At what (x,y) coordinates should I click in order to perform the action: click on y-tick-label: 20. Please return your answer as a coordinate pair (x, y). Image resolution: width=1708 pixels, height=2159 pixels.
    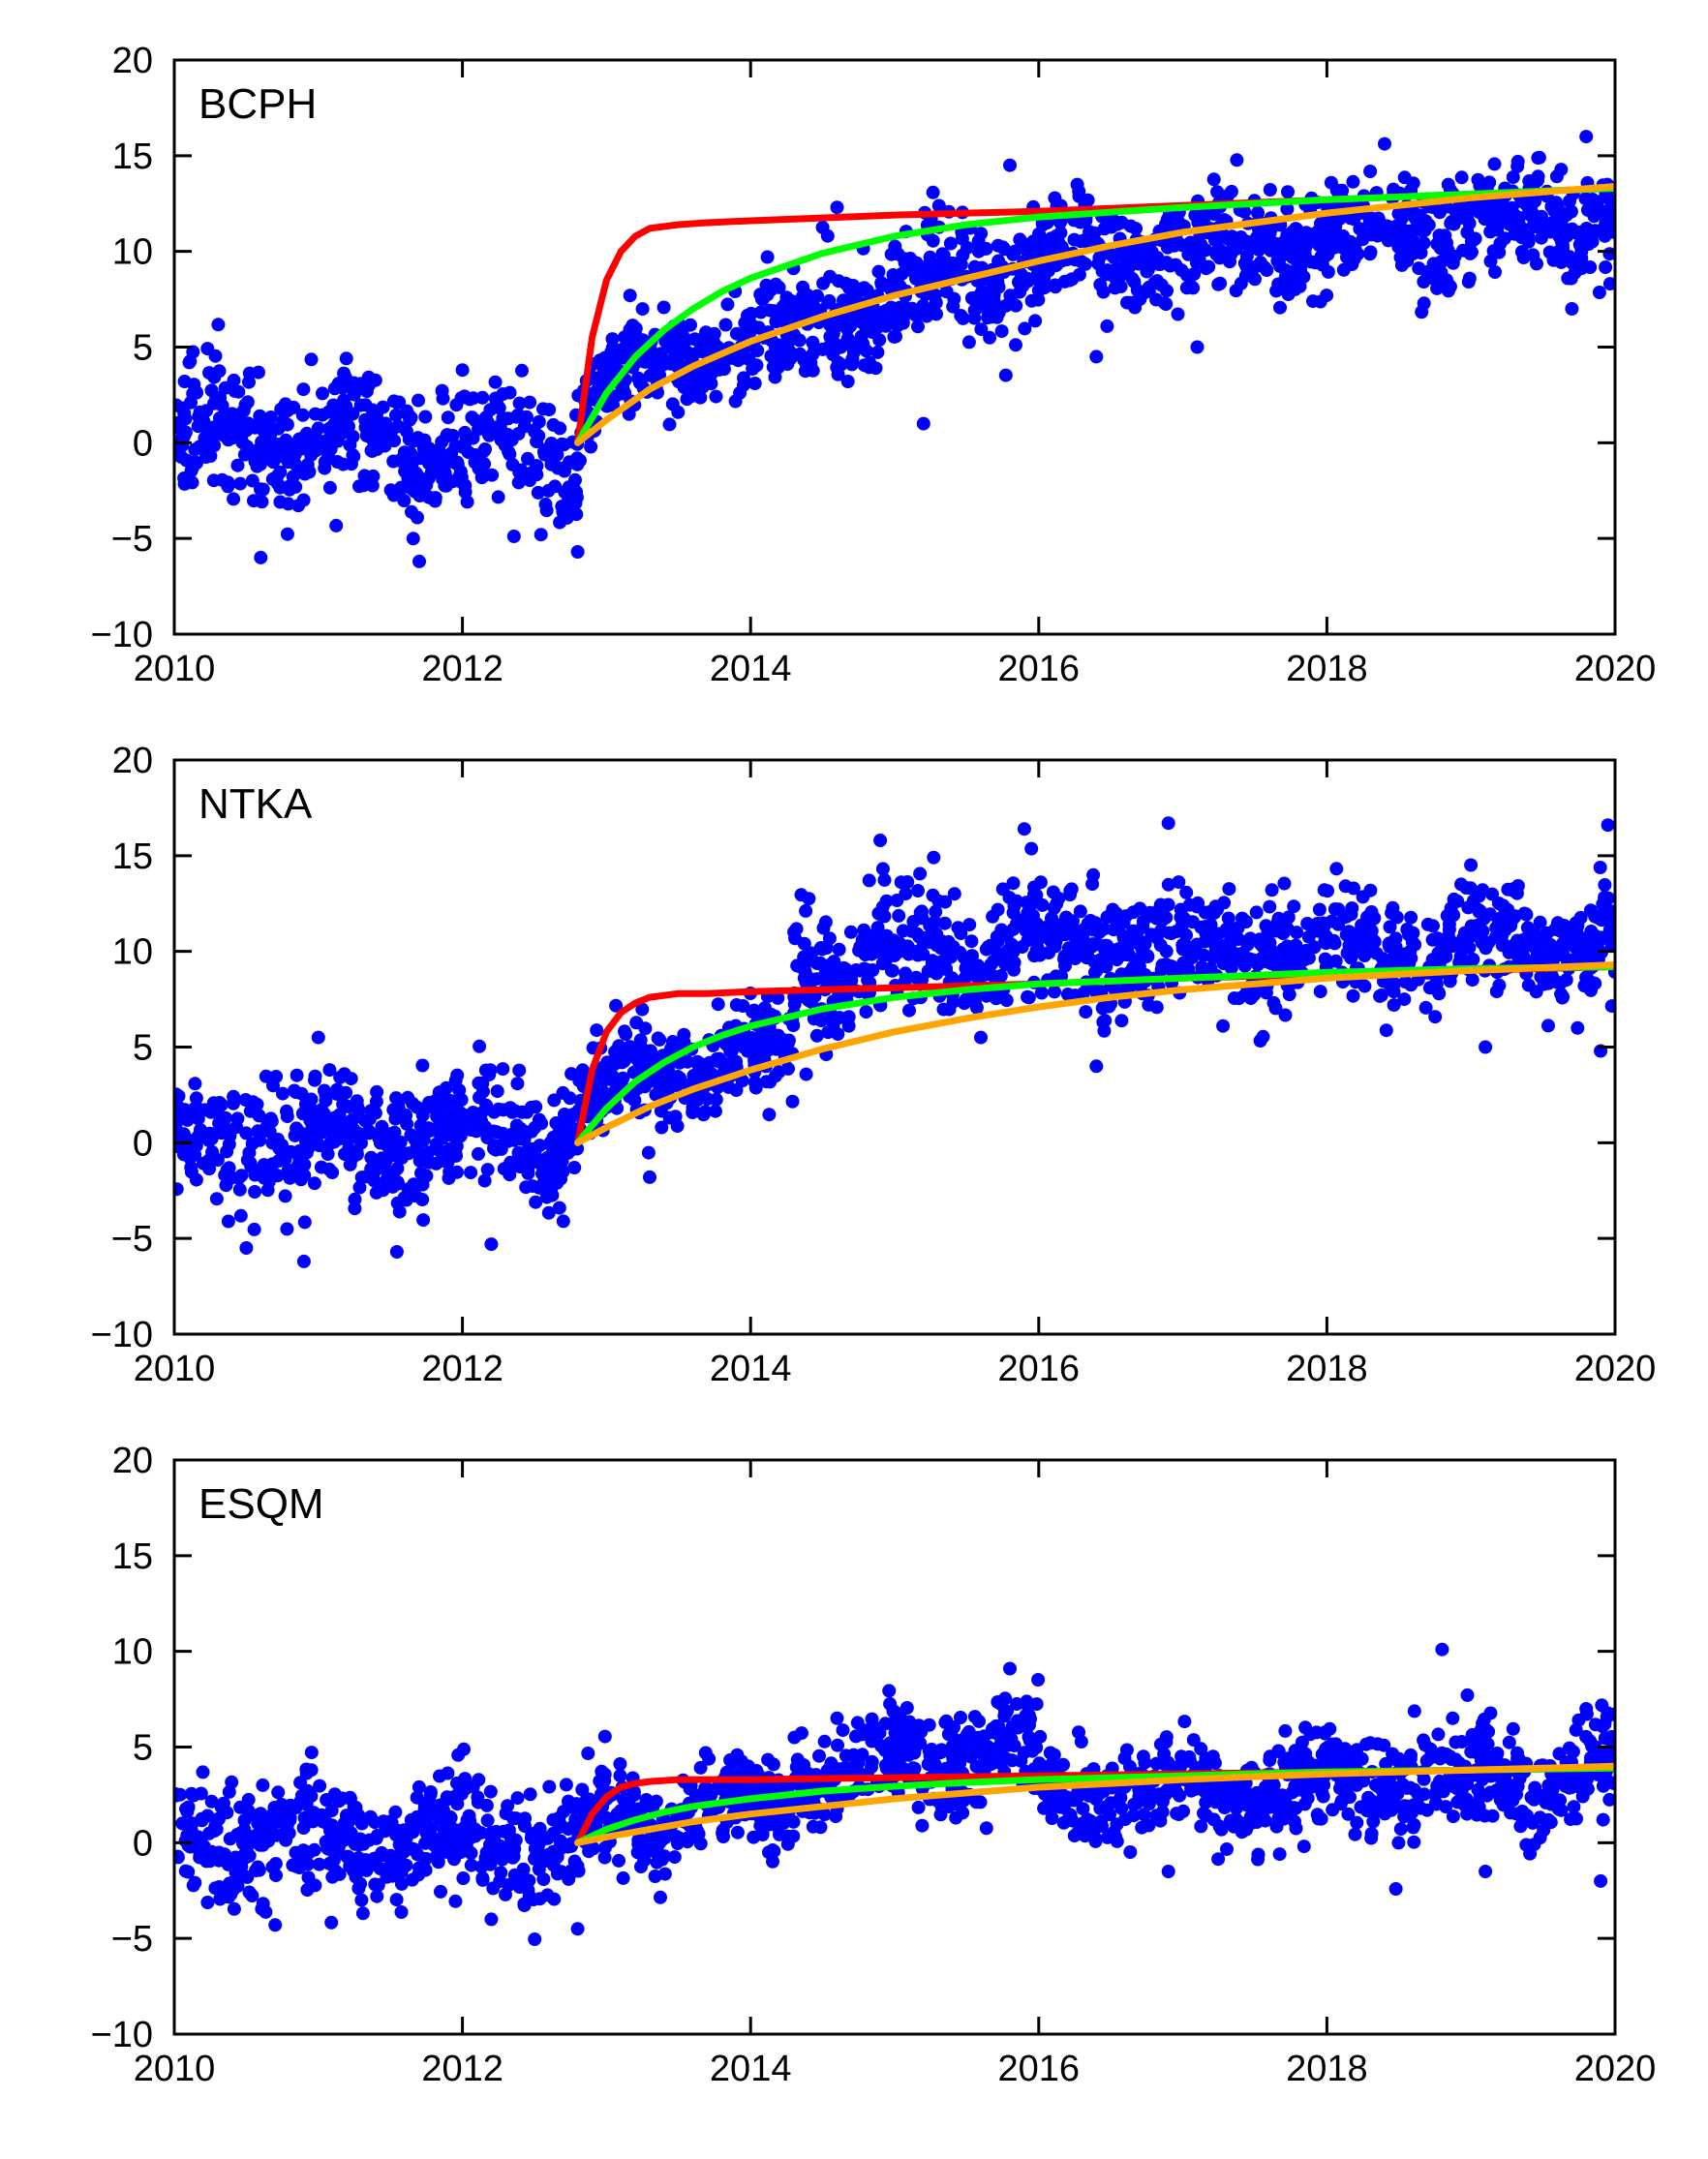
    Looking at the image, I should click on (132, 761).